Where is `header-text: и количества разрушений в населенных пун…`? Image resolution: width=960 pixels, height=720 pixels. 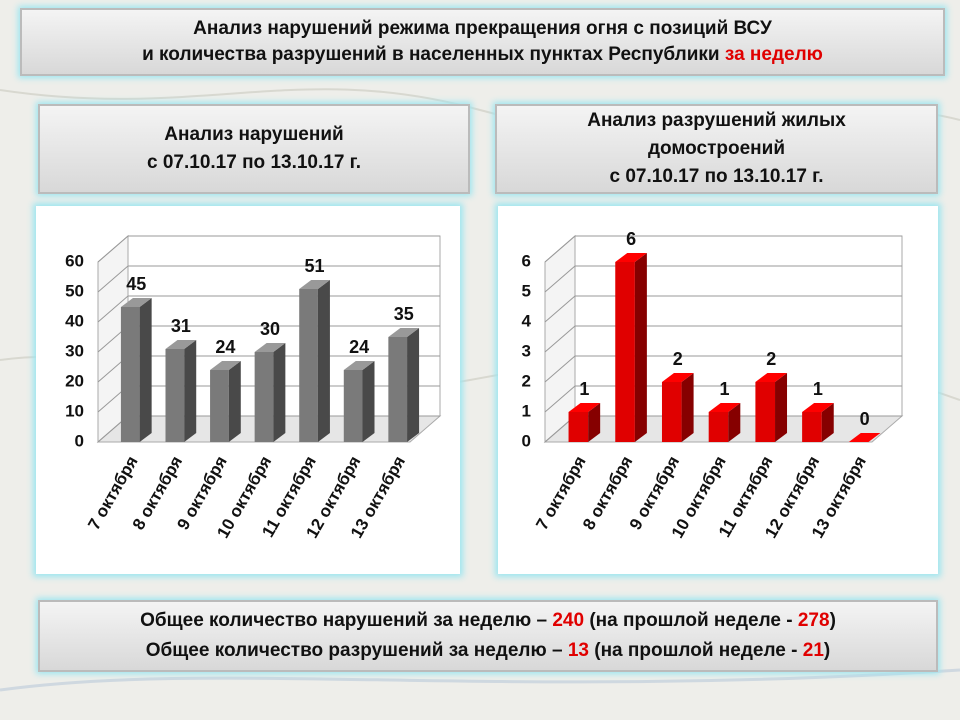 header-text: и количества разрушений в населенных пун… is located at coordinates (431, 54).